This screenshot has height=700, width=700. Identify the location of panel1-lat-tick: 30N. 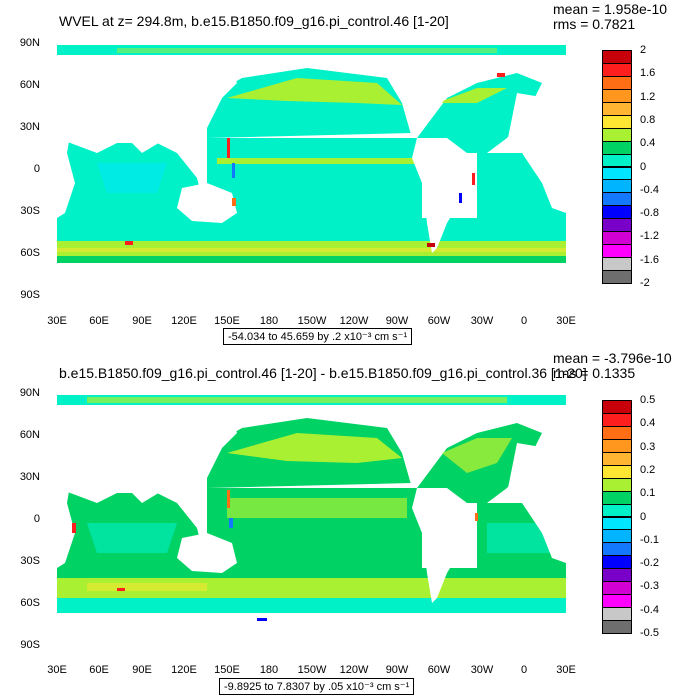
(29, 127).